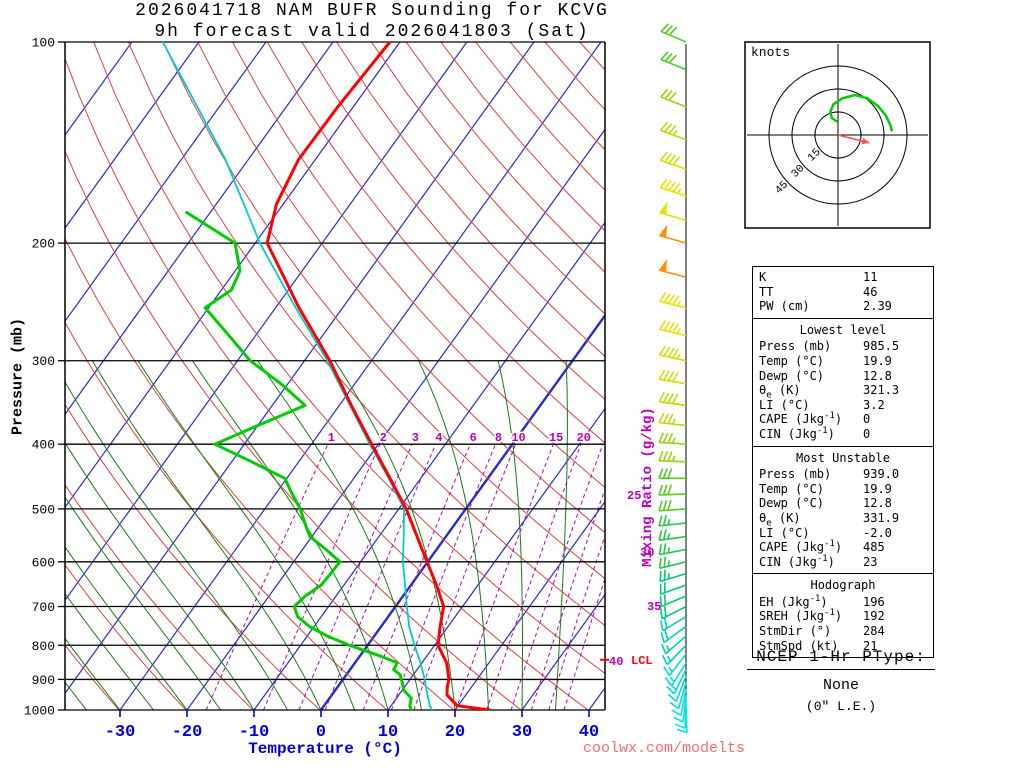 The height and width of the screenshot is (768, 1024). What do you see at coordinates (841, 706) in the screenshot?
I see `ptype-note: (0" L.E.)` at bounding box center [841, 706].